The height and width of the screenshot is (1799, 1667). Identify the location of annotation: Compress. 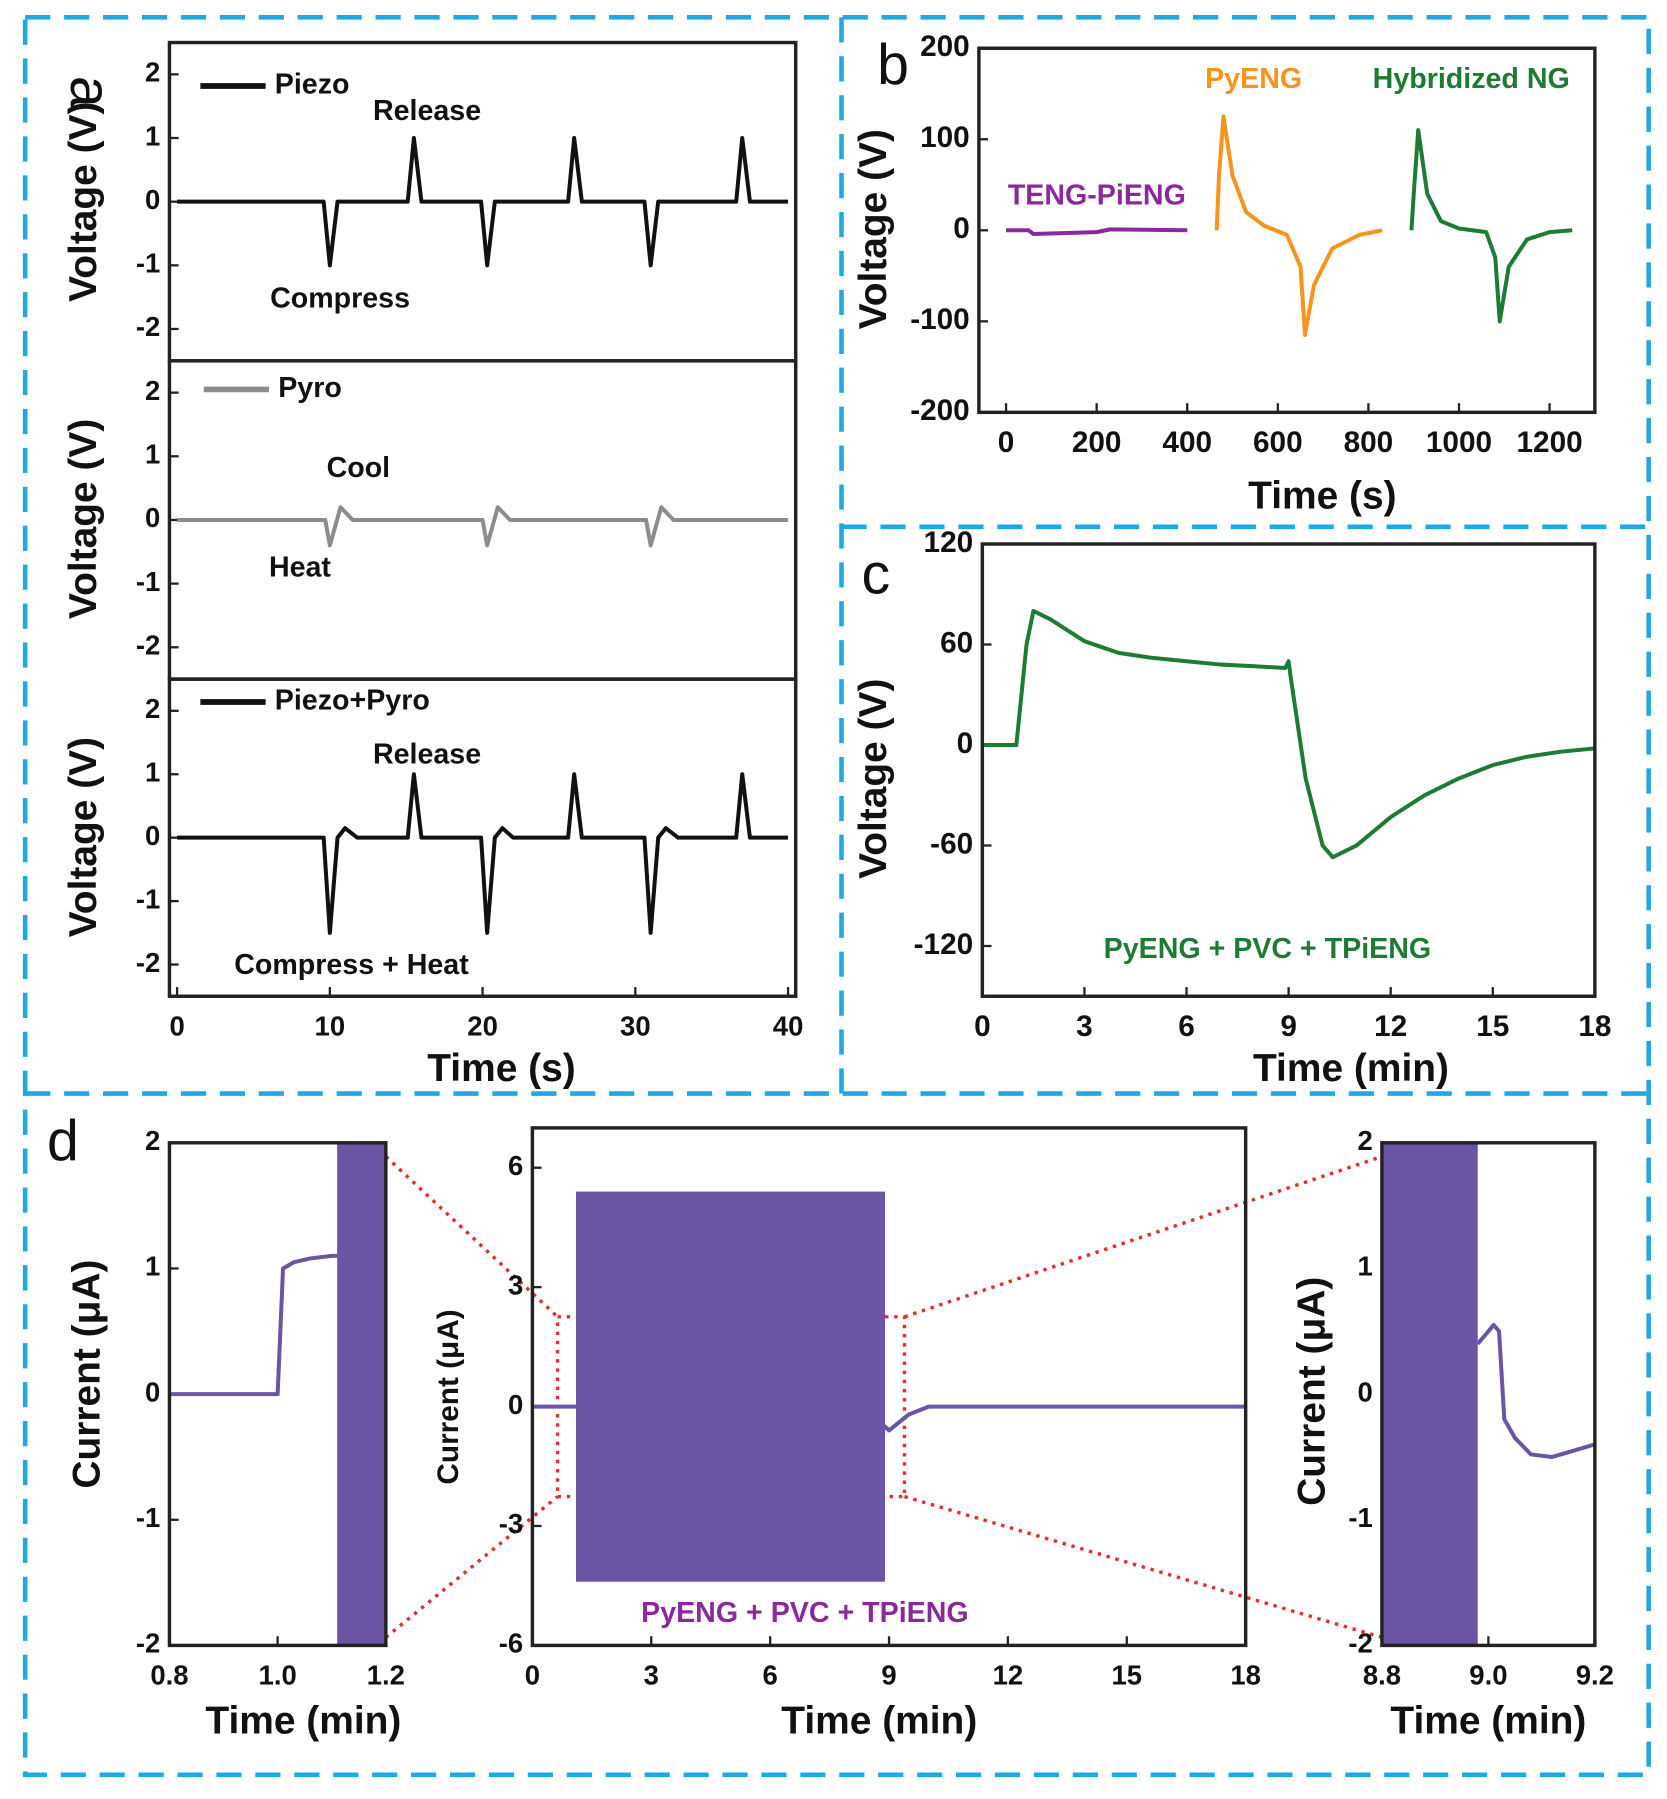
(340, 299).